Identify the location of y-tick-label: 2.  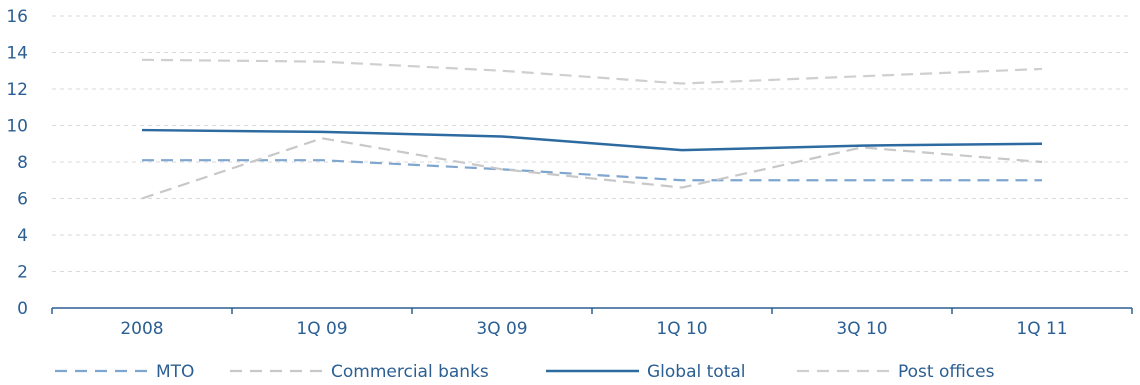
(22, 273).